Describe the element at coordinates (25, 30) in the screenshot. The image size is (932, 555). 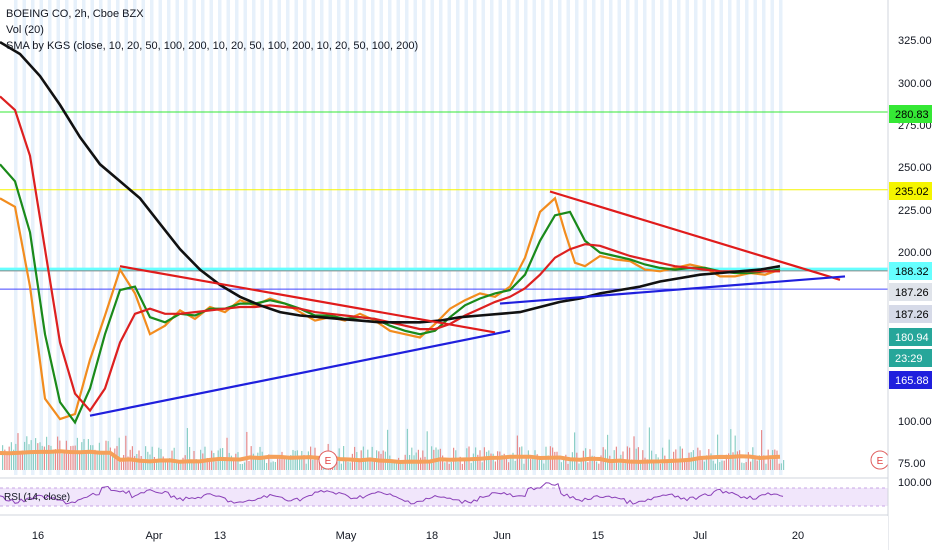
I see `legend-volume: Vol (20)` at that location.